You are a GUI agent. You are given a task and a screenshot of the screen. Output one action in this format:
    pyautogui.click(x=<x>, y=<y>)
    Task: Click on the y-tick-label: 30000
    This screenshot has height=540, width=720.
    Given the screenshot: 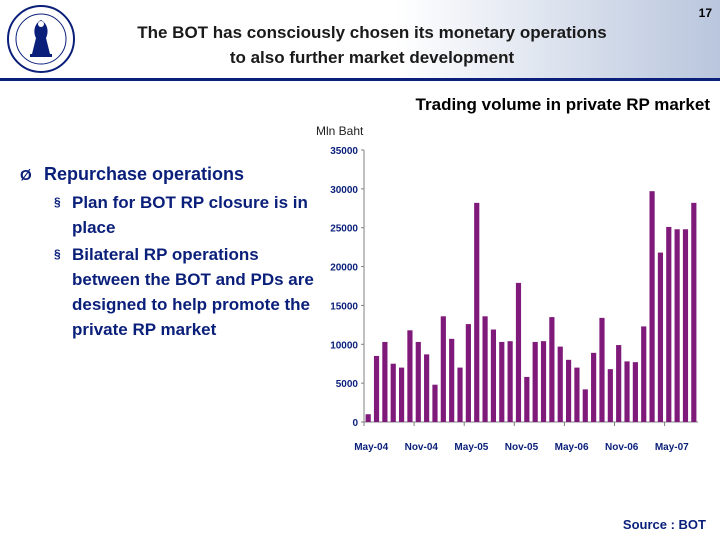 What is the action you would take?
    pyautogui.click(x=344, y=190)
    